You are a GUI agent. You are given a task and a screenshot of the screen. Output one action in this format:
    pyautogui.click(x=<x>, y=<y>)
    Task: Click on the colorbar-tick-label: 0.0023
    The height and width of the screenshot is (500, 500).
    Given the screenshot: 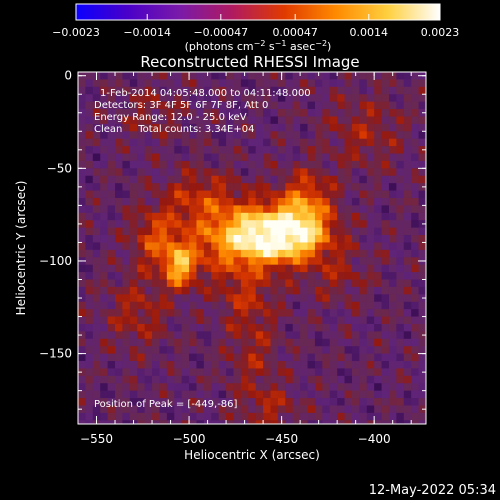 What is the action you would take?
    pyautogui.click(x=440, y=32)
    